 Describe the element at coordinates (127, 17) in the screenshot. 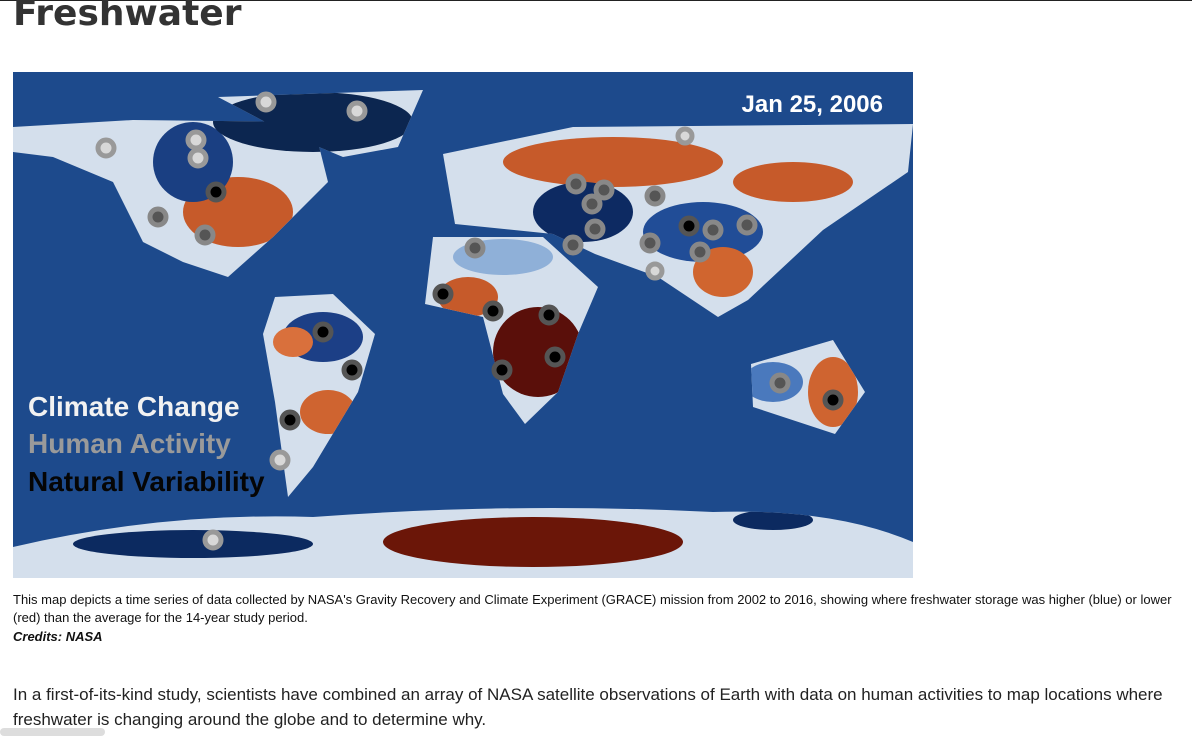

I see `page-title: Freshwater` at that location.